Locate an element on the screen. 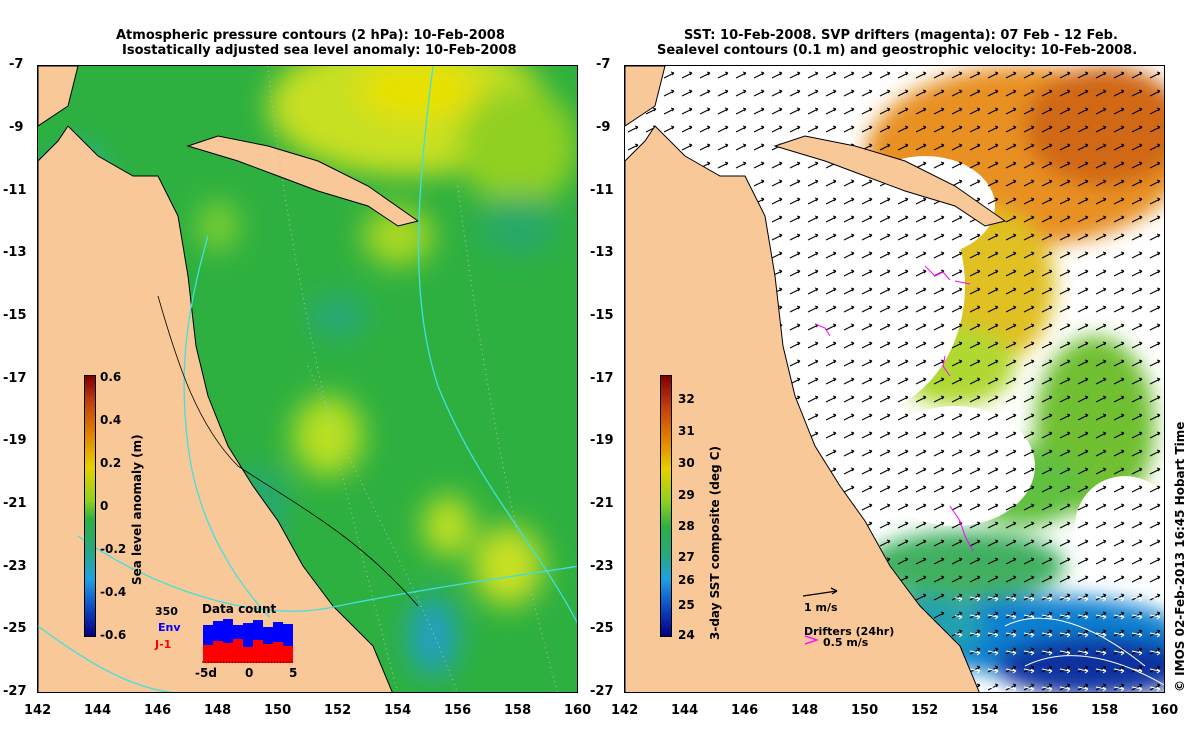 The height and width of the screenshot is (750, 1200). sst-tick-6: 26 is located at coordinates (686, 580).